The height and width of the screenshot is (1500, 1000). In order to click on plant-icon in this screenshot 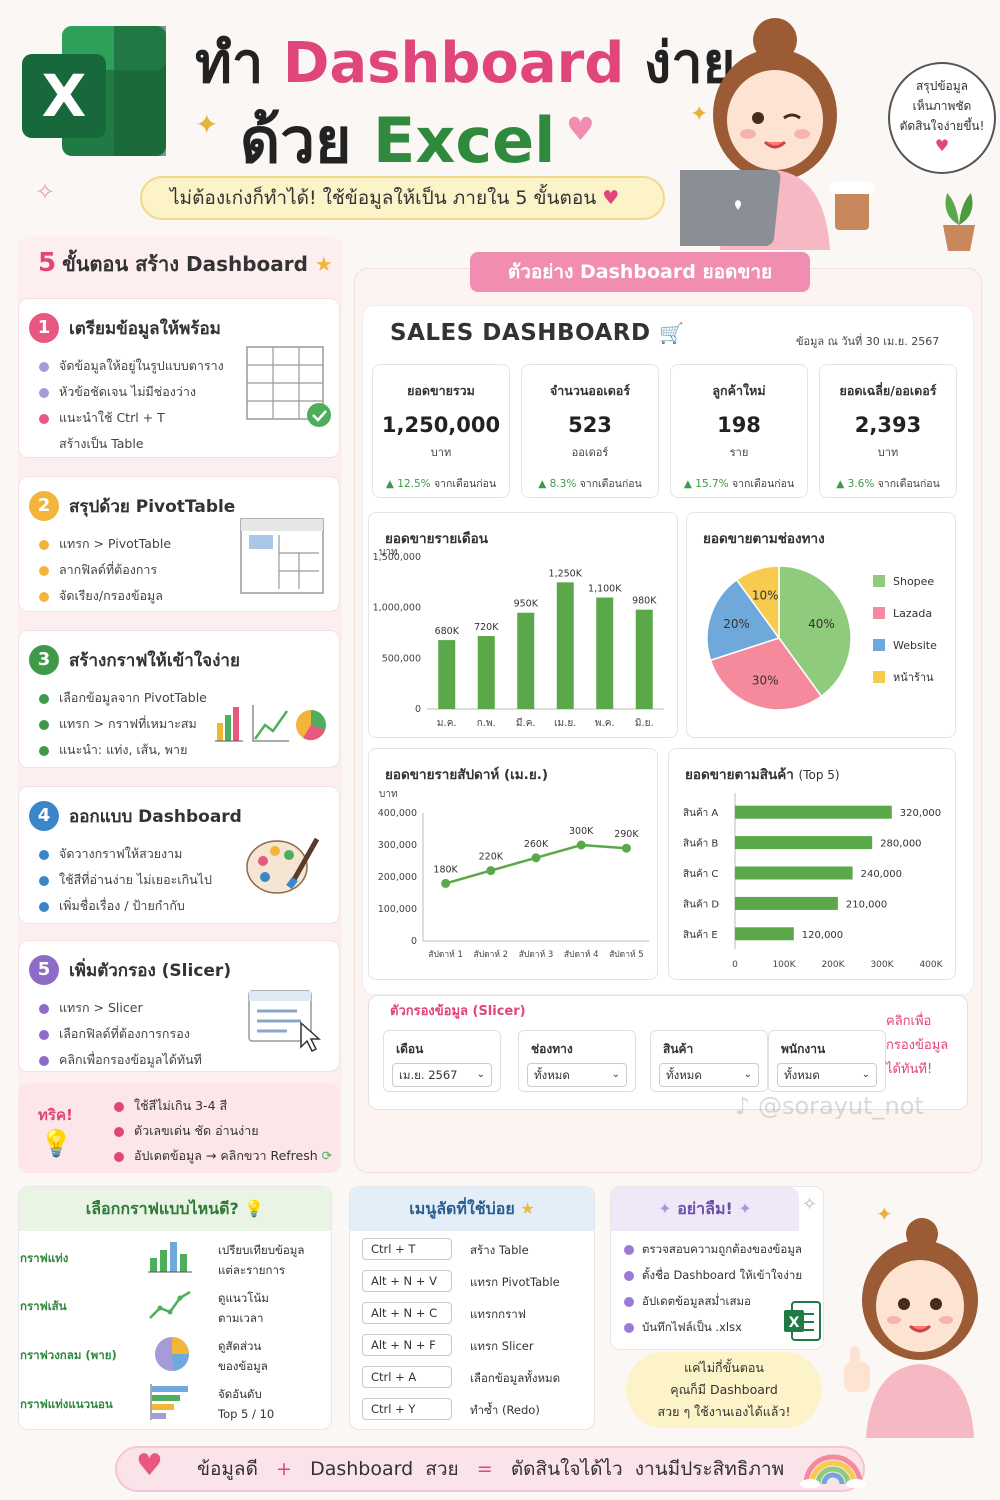, I will do `click(959, 221)`.